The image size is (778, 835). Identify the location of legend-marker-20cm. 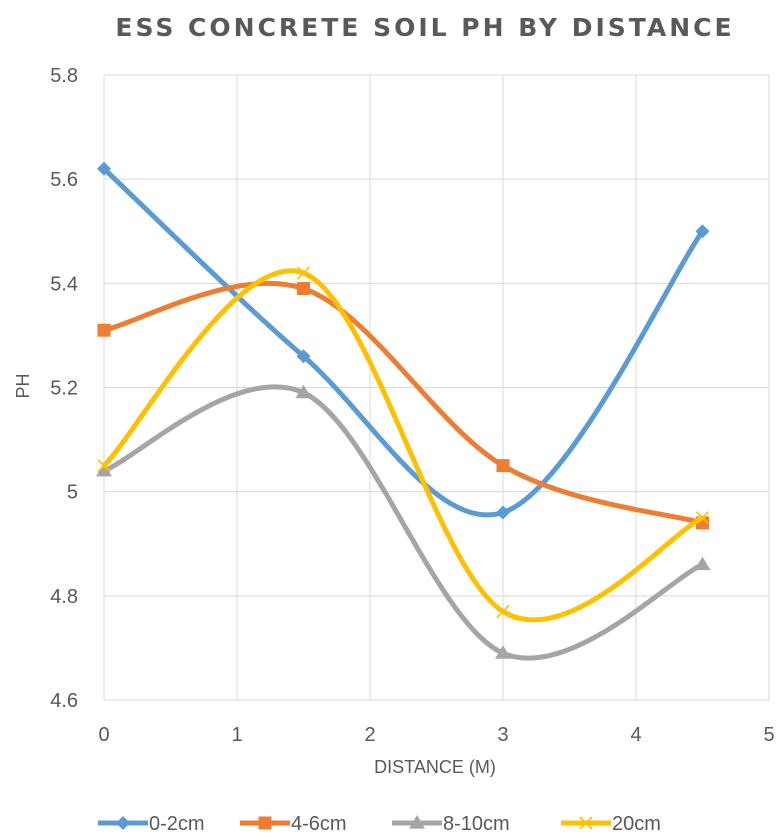
(586, 823).